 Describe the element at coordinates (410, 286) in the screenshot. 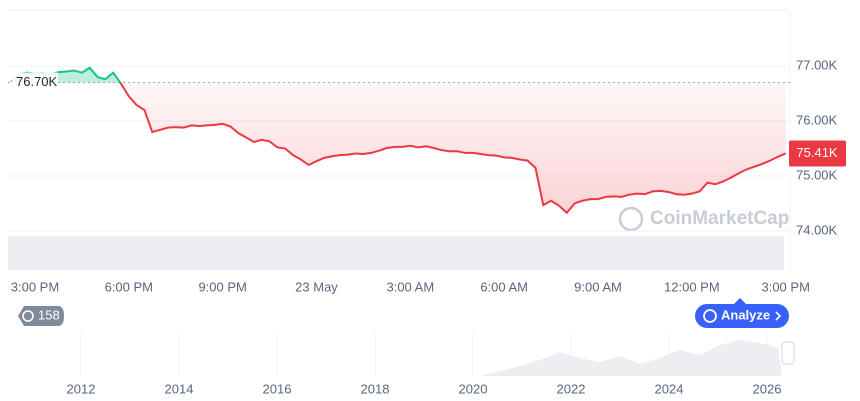

I see `x-tick-label: 3:00 AM` at that location.